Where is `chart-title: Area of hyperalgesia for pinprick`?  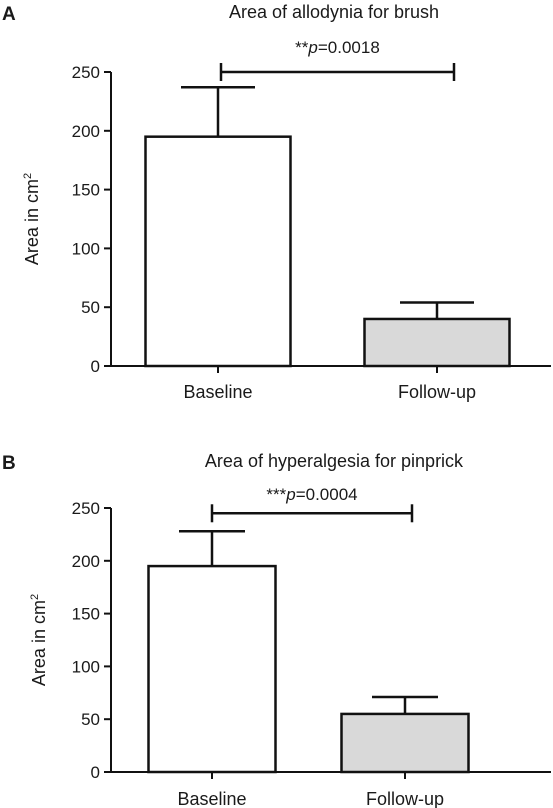
chart-title: Area of hyperalgesia for pinprick is located at coordinates (334, 461).